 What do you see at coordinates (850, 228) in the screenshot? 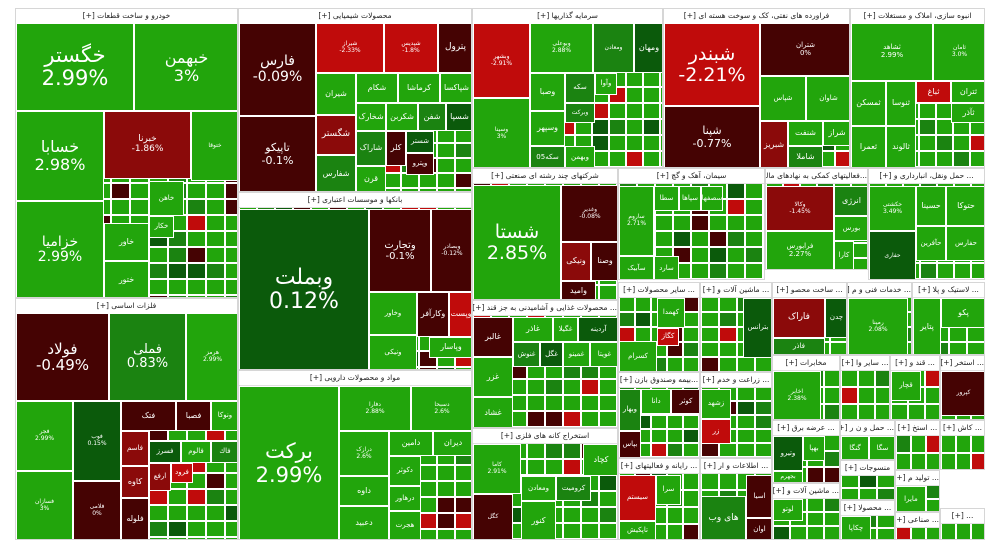
I see `stock-tile: بورس` at bounding box center [850, 228].